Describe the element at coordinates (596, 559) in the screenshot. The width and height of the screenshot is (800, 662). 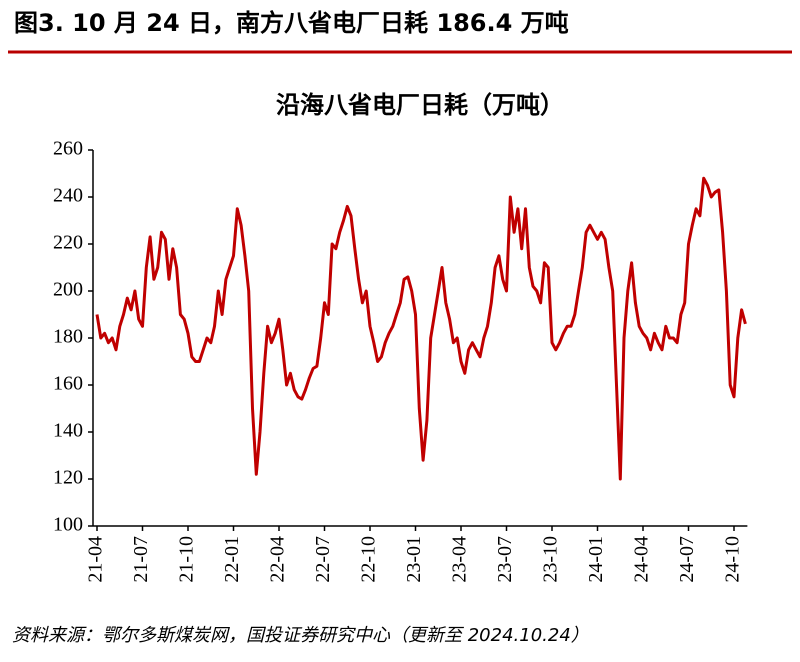
I see `x-tick-label: 24-01` at that location.